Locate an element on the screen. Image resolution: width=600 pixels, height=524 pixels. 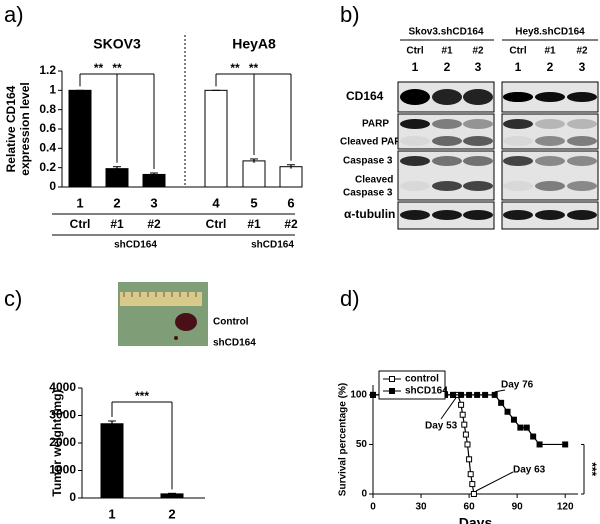
y-tick-label: 2000 is located at coordinates (62, 442).